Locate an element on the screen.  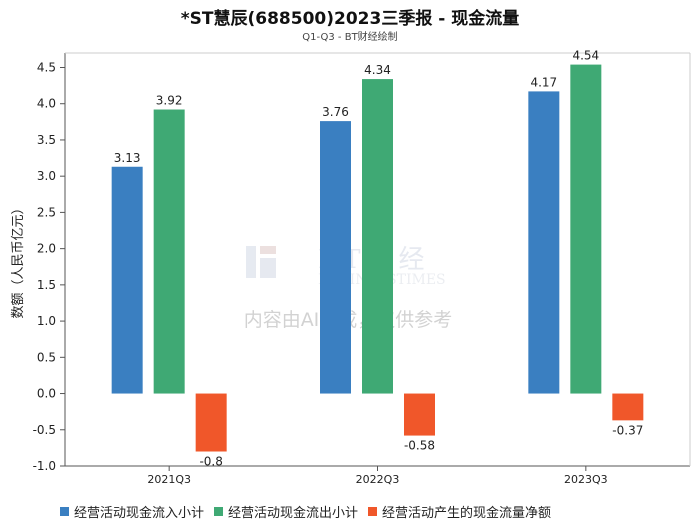
bar-data-label: 3.76 is located at coordinates (335, 112).